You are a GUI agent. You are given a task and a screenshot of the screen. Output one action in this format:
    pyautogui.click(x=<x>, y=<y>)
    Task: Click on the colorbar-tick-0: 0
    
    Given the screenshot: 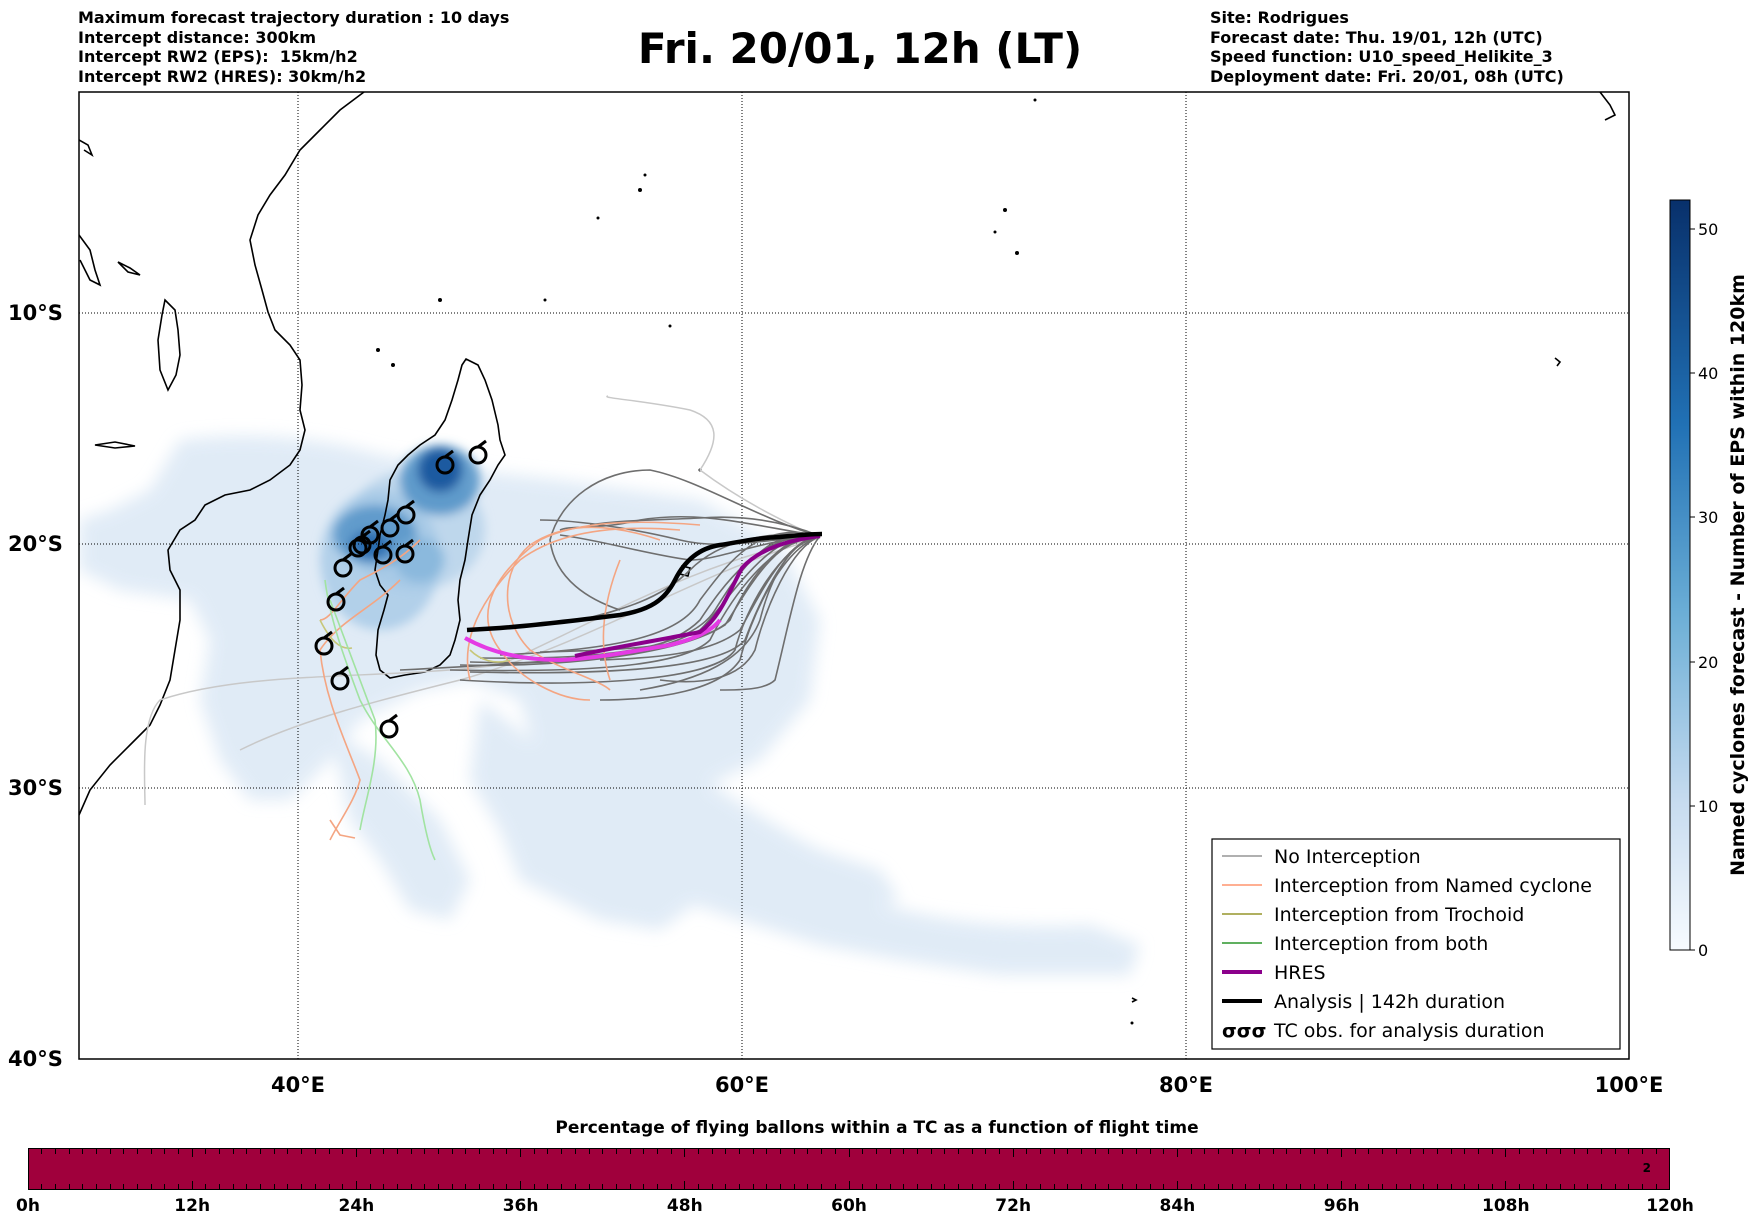 What is the action you would take?
    pyautogui.click(x=1703, y=950)
    